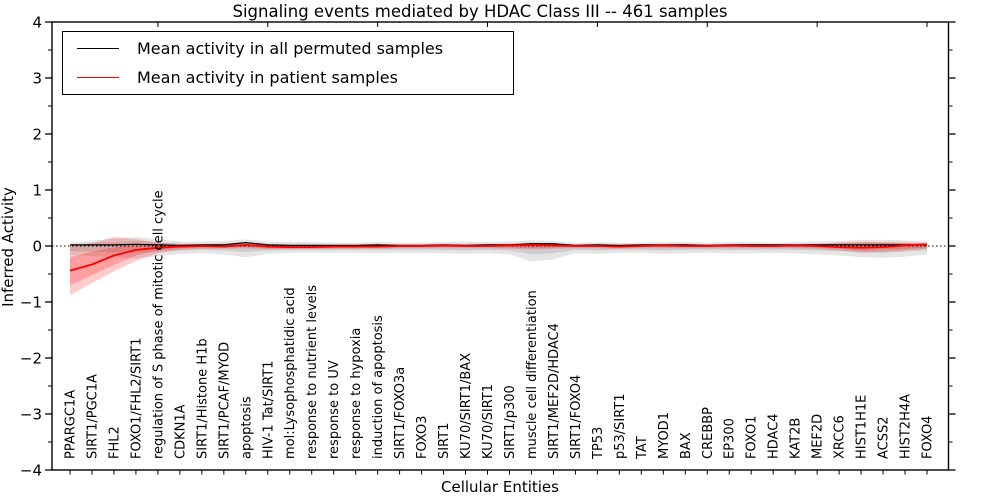  What do you see at coordinates (37, 191) in the screenshot?
I see `y-tick-label: 1` at bounding box center [37, 191].